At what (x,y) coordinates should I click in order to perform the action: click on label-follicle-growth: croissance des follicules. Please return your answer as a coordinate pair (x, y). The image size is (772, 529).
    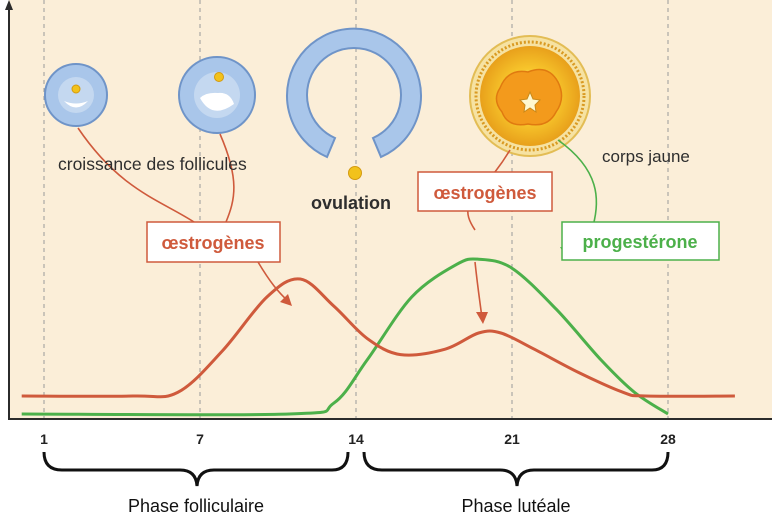
    Looking at the image, I should click on (152, 164).